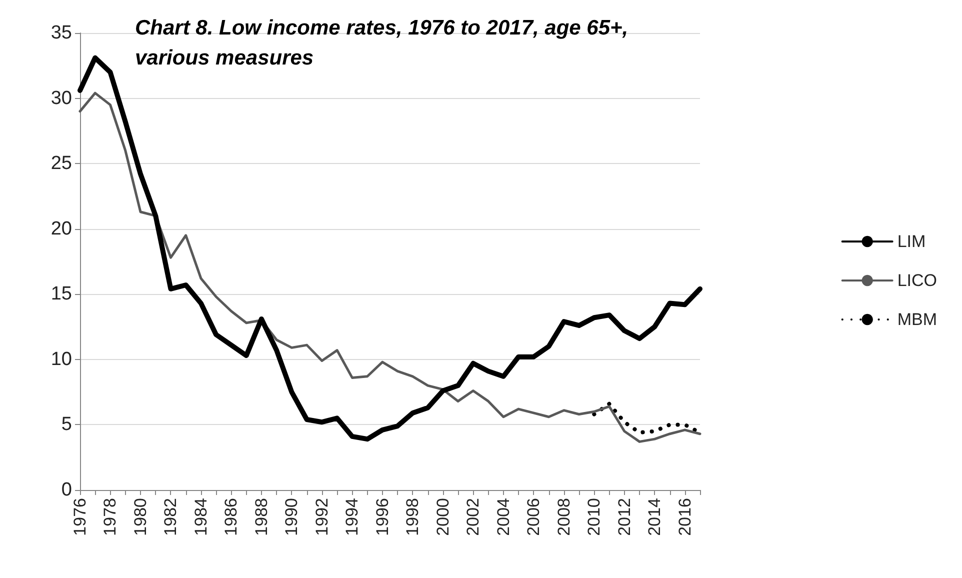 The image size is (962, 578). What do you see at coordinates (200, 517) in the screenshot?
I see `x-tick-label: 1984` at bounding box center [200, 517].